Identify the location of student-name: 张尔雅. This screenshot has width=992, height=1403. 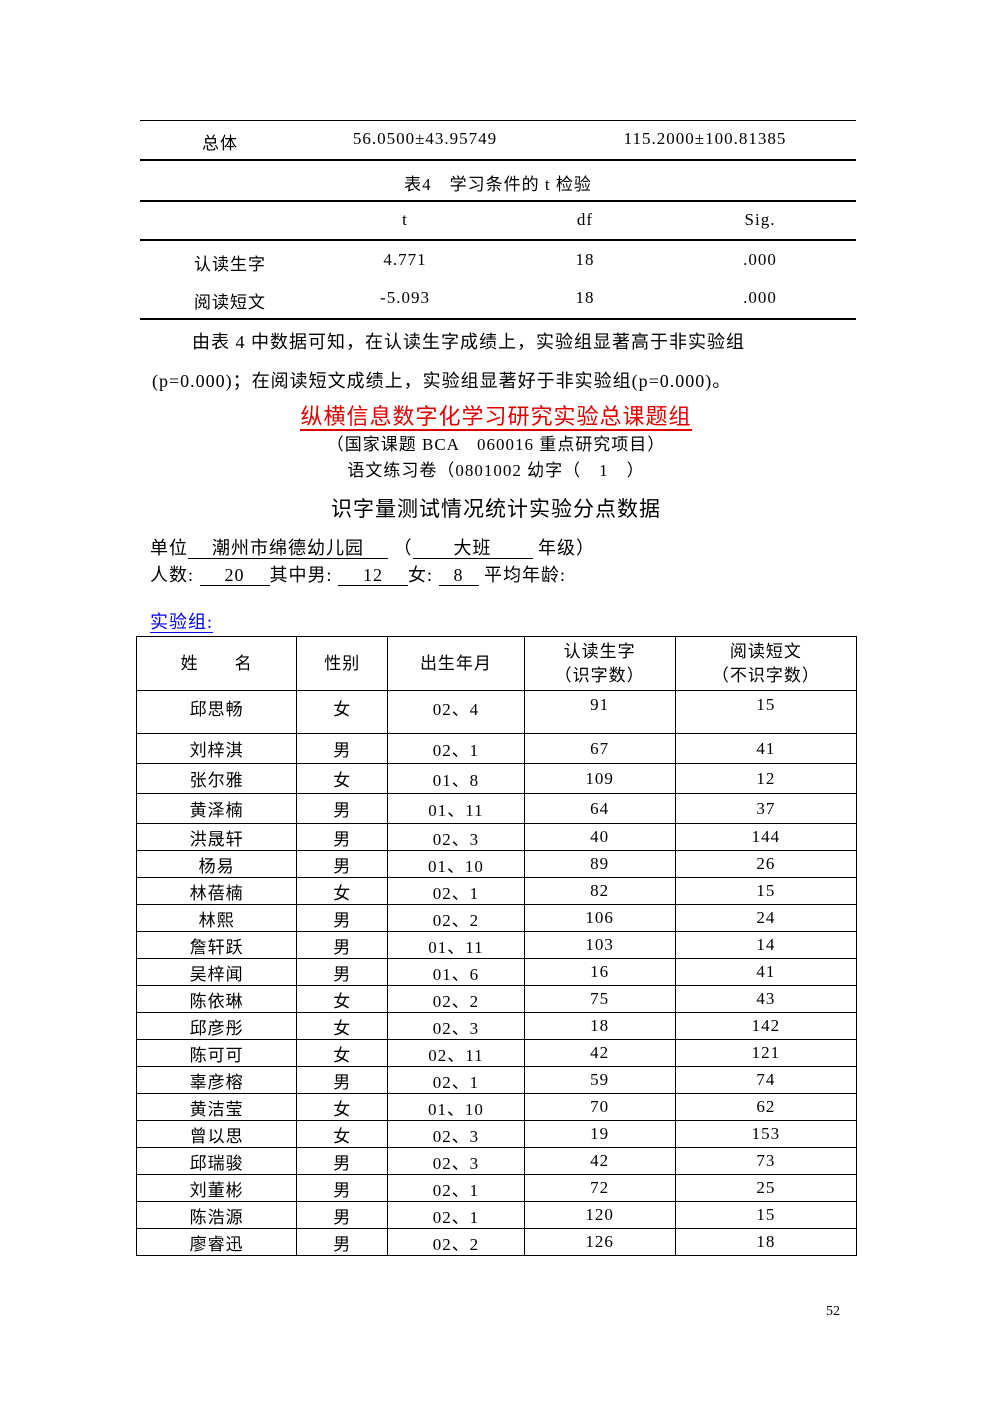
(216, 778).